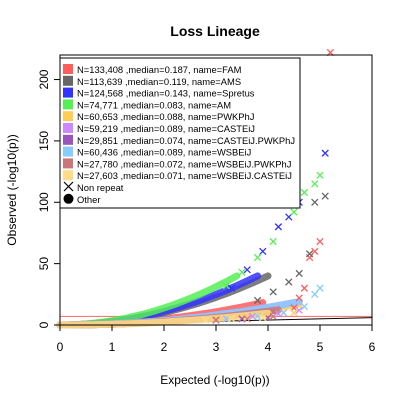 This screenshot has height=405, width=400. What do you see at coordinates (268, 347) in the screenshot?
I see `x-tick-label: 4` at bounding box center [268, 347].